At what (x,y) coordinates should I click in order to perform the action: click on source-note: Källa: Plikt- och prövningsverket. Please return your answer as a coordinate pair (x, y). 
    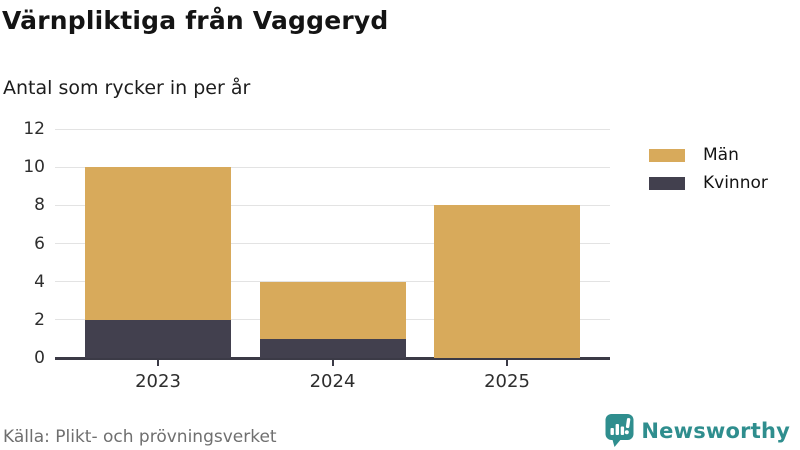
    Looking at the image, I should click on (140, 437).